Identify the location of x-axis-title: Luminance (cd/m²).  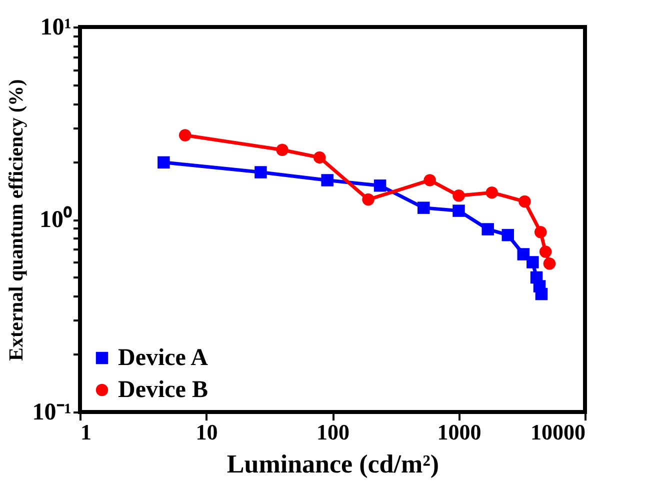
(333, 464).